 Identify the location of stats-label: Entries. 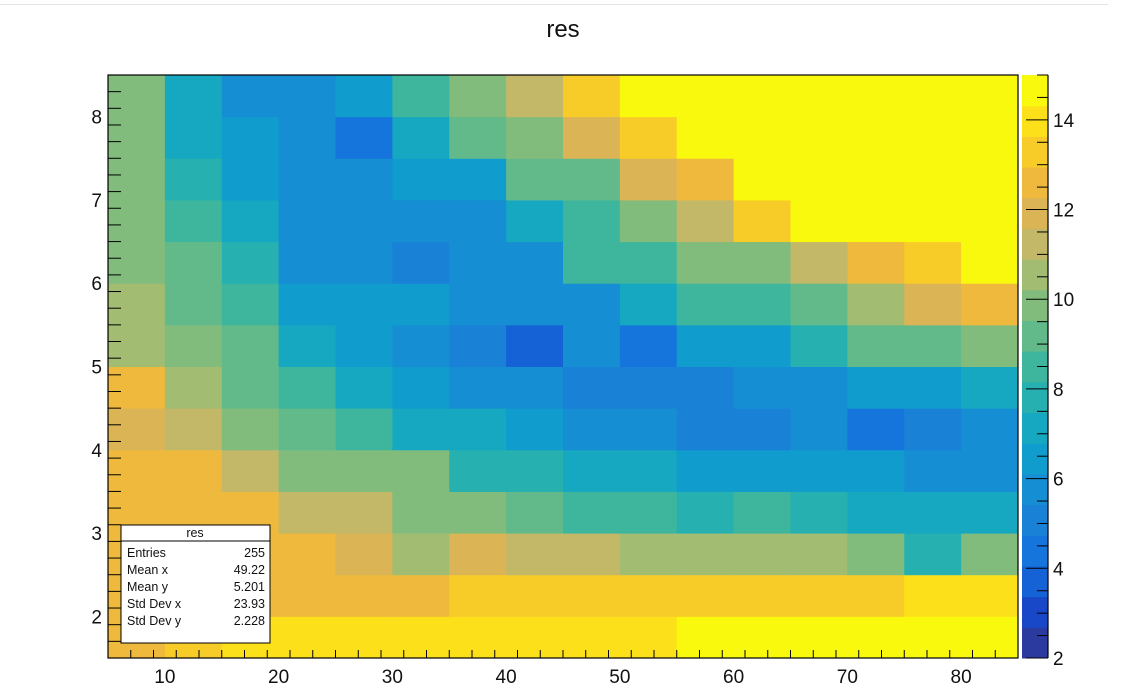
(146, 553).